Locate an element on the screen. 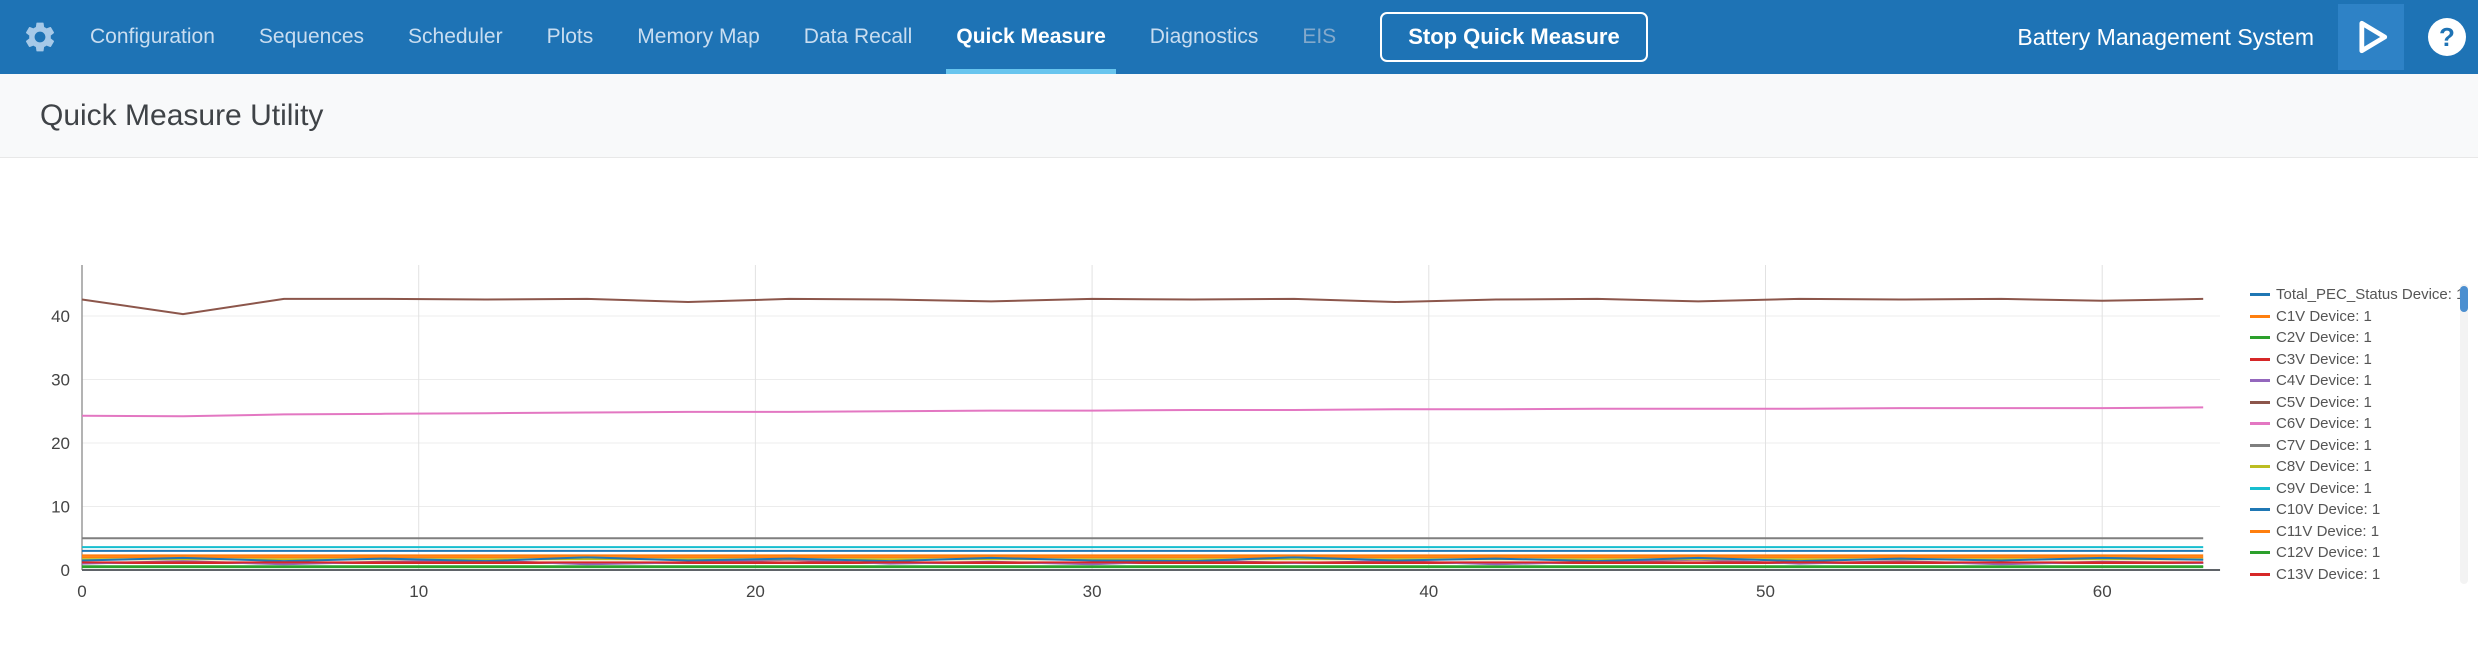 The image size is (2478, 650). legend-item-14: C13V Device: 1 is located at coordinates (2357, 575).